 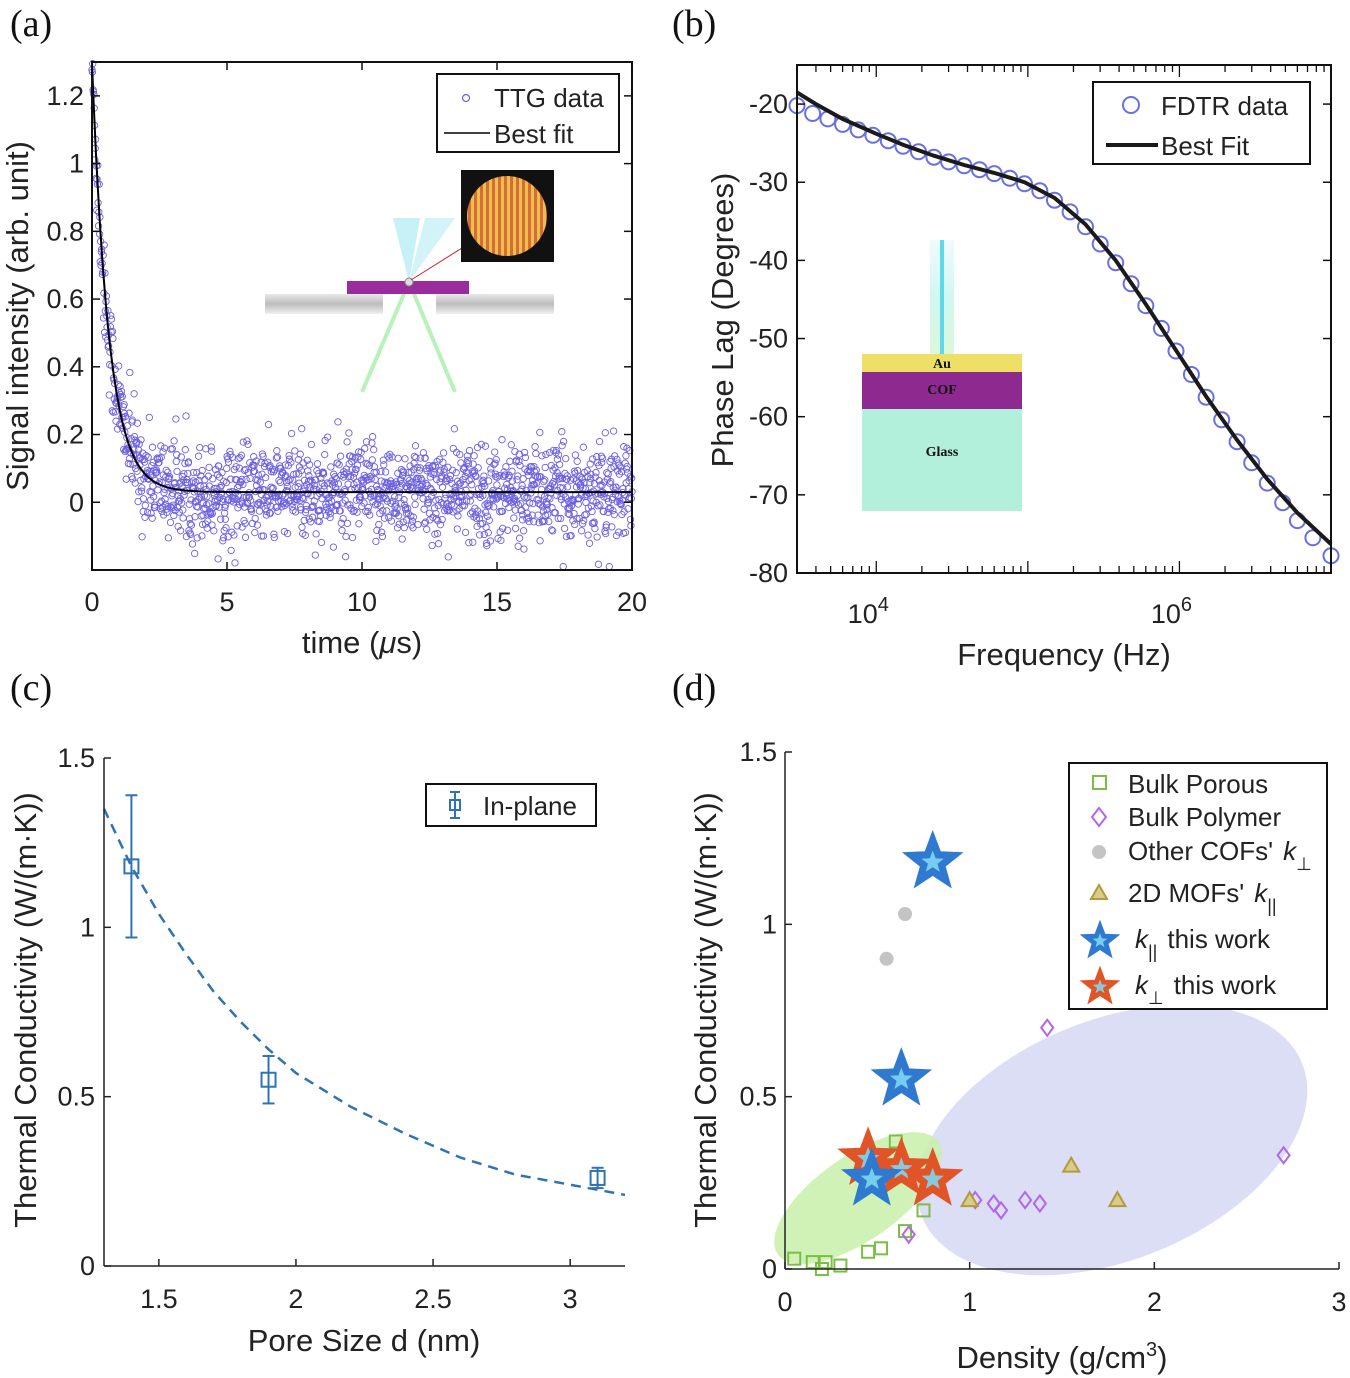 I want to click on inset-au-layer, so click(x=942, y=363).